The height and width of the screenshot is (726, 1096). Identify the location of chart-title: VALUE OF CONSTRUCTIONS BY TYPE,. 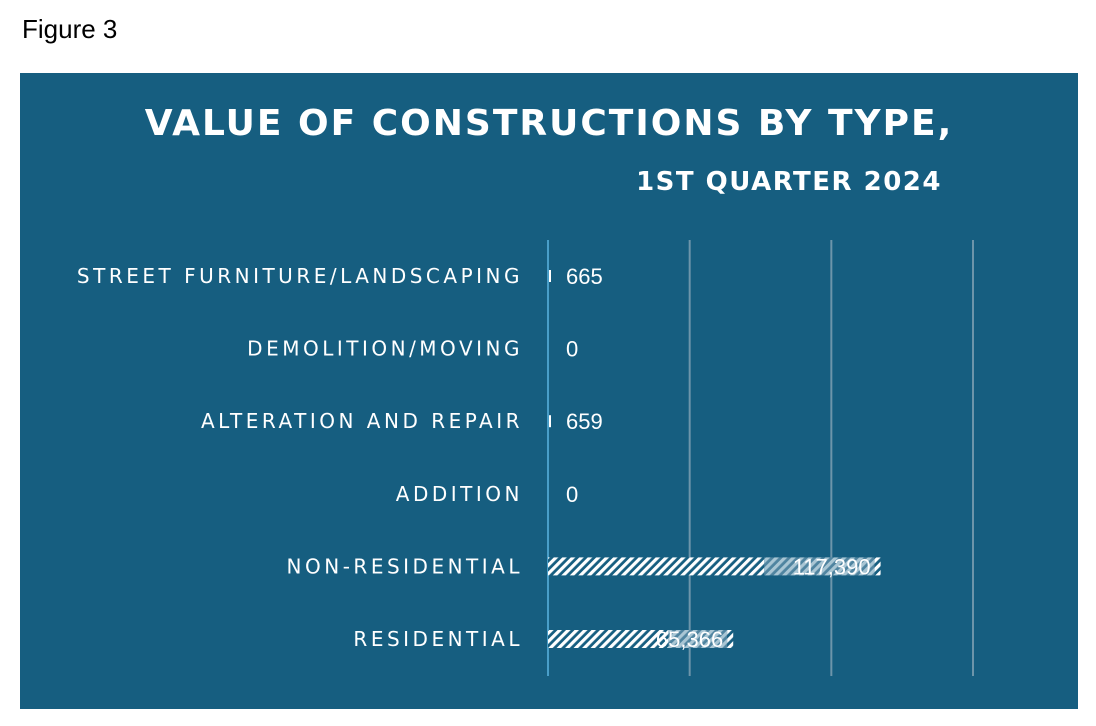
(549, 123).